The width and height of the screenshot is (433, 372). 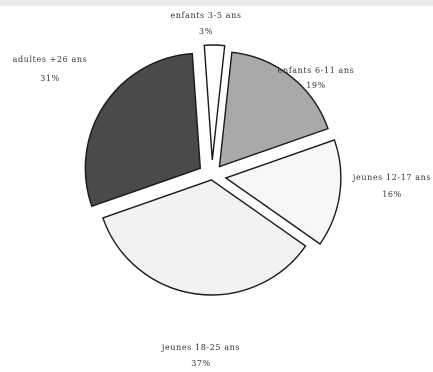 I want to click on slice-category-label: jeunes 12-17 ans, so click(x=391, y=177).